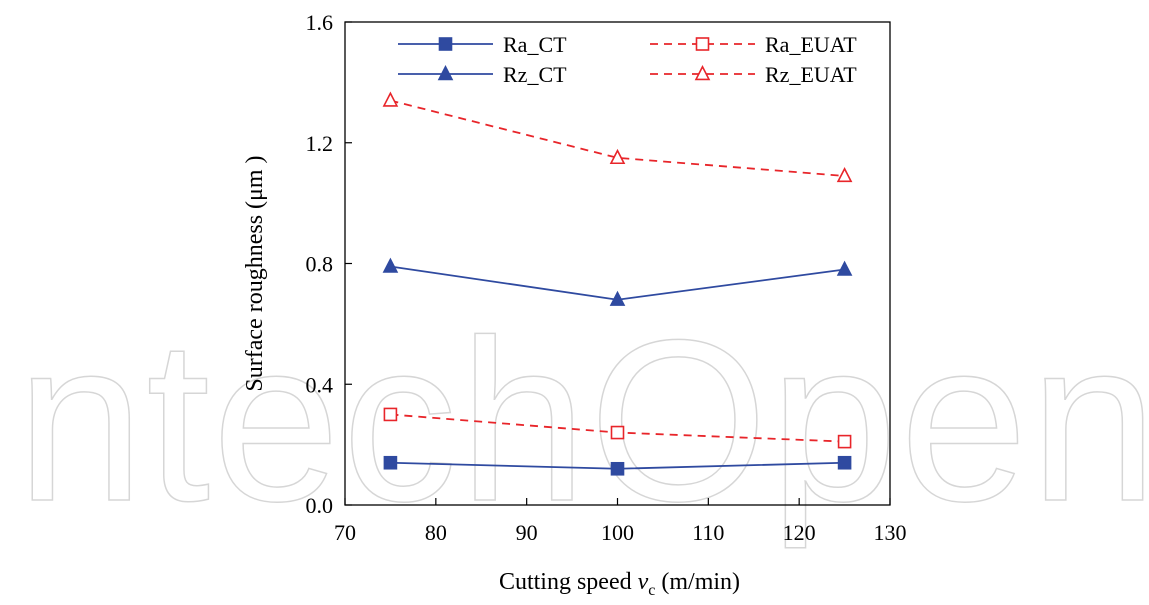  Describe the element at coordinates (651, 590) in the screenshot. I see `x-title-subscript: c` at that location.